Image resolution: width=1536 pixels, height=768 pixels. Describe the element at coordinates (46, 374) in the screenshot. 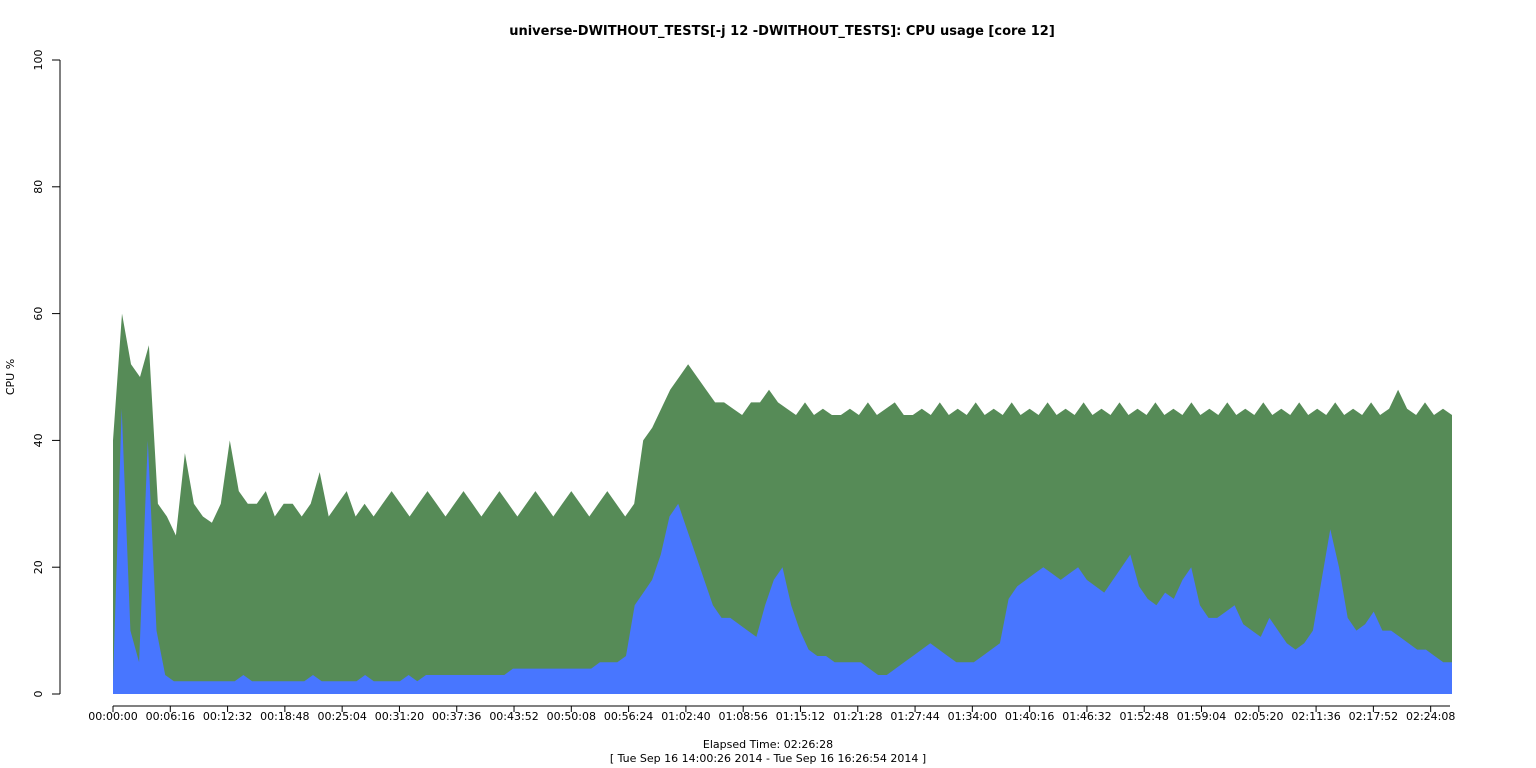

I see `y-axis-ticks: 0 20 40 60 80 100` at that location.